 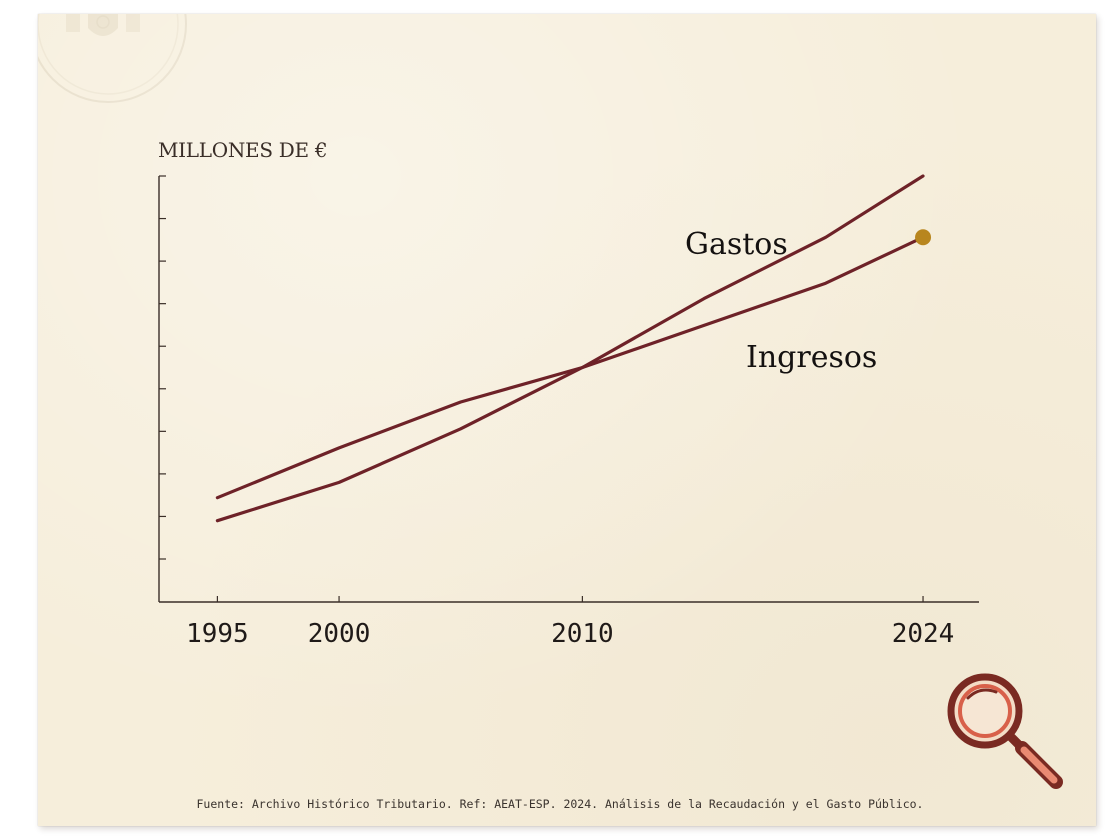 I want to click on y-axis-ticks, so click(x=162, y=367).